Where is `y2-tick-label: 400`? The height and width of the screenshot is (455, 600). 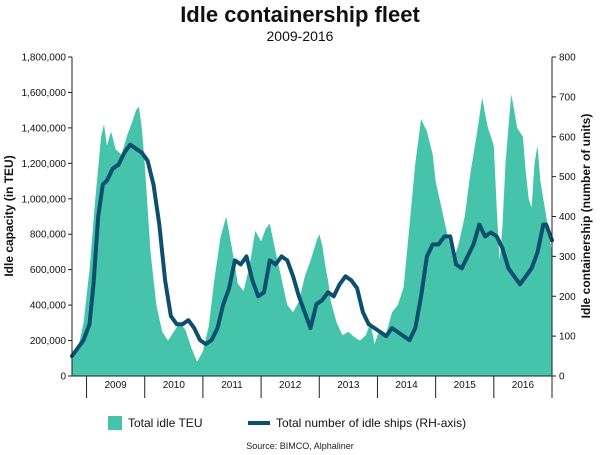 y2-tick-label: 400 is located at coordinates (567, 217).